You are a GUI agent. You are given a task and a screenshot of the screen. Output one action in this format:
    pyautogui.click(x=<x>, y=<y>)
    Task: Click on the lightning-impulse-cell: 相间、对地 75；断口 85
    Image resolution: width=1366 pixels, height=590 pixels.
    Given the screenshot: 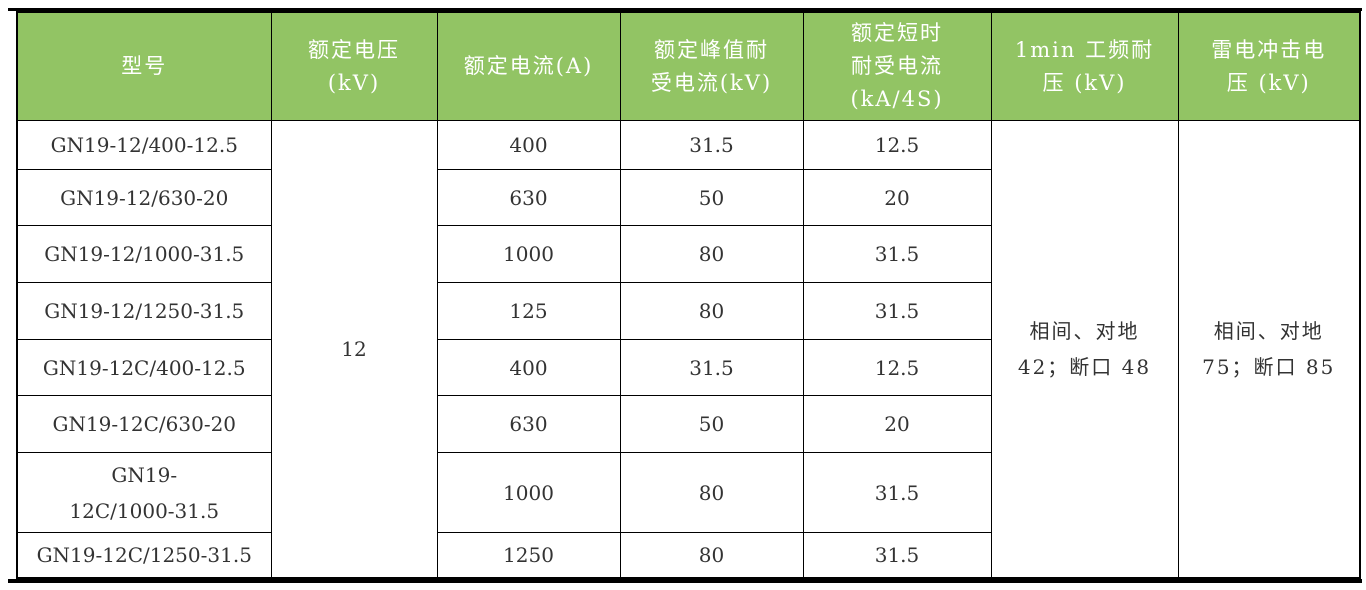 What is the action you would take?
    pyautogui.click(x=1269, y=349)
    